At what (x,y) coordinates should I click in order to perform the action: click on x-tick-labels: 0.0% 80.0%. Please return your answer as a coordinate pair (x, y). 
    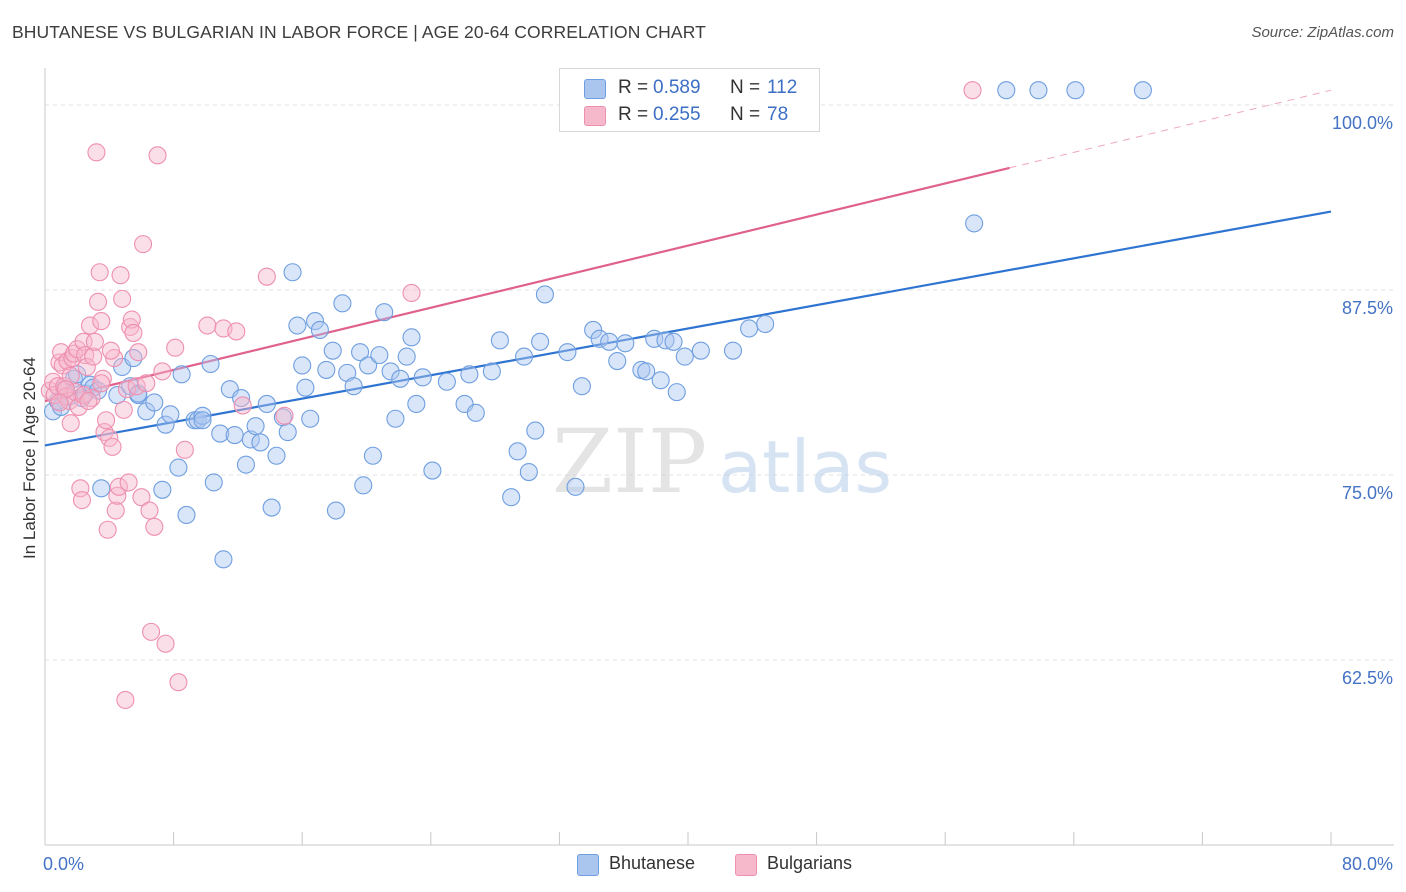
    Looking at the image, I should click on (718, 864).